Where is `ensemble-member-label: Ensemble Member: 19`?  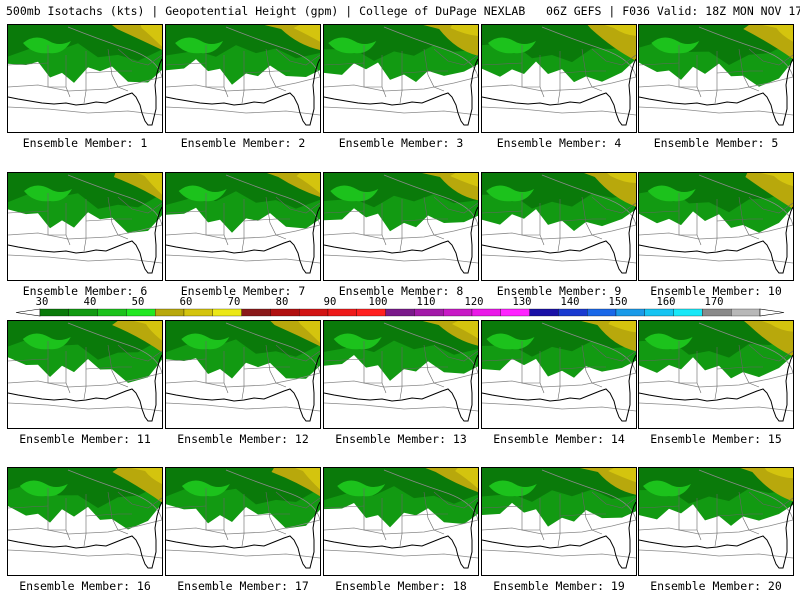
ensemble-member-label: Ensemble Member: 19 is located at coordinates (559, 586).